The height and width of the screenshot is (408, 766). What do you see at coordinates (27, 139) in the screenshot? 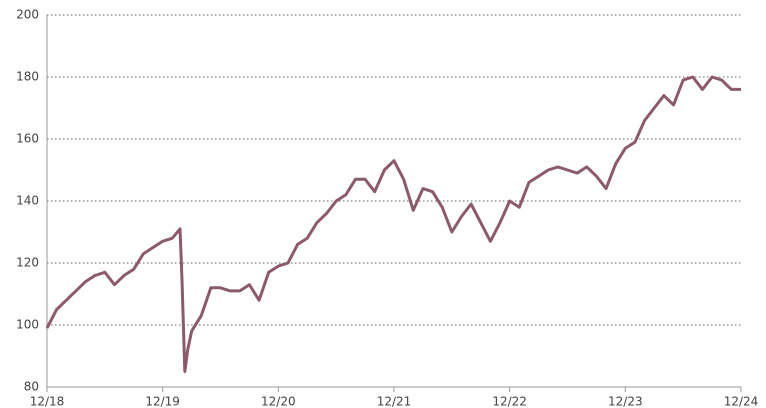
I see `y-tick-label: 160` at bounding box center [27, 139].